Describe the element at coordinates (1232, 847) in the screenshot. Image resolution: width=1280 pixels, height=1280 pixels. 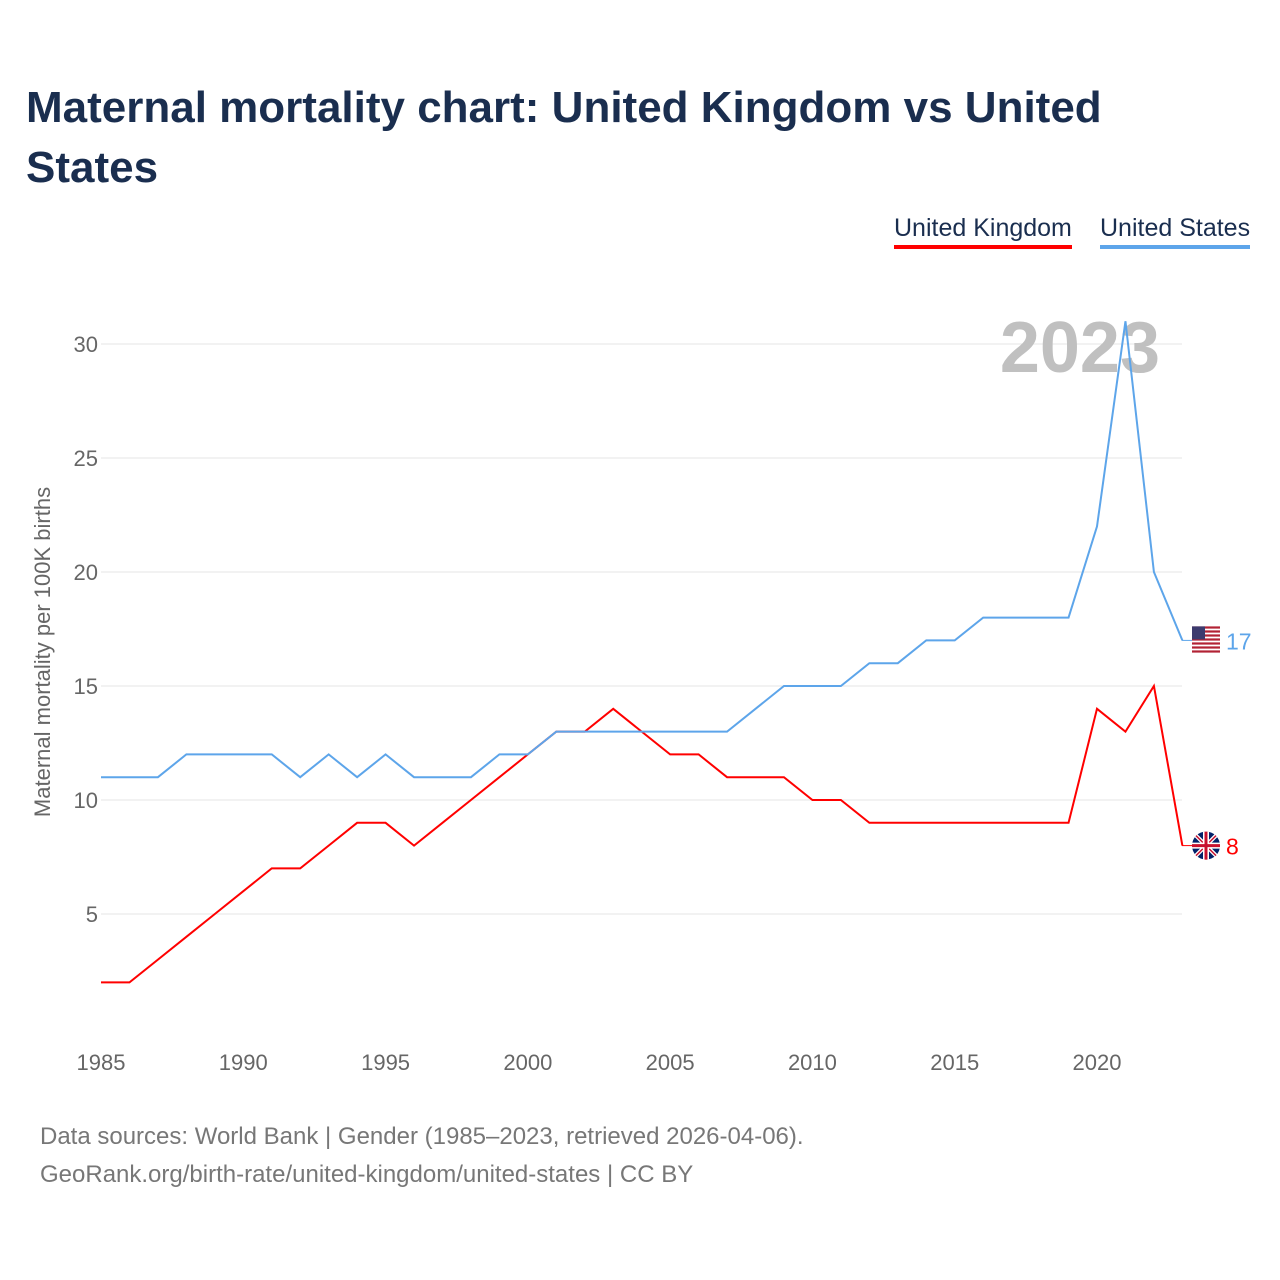
I see `end-value-label: 8` at that location.